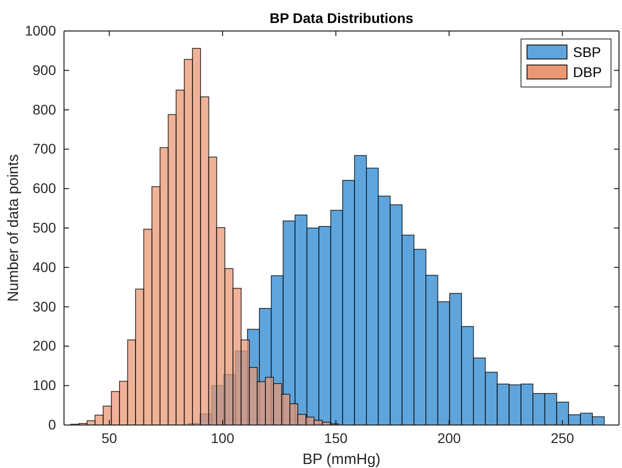  I want to click on x-tick-label: 150, so click(336, 438).